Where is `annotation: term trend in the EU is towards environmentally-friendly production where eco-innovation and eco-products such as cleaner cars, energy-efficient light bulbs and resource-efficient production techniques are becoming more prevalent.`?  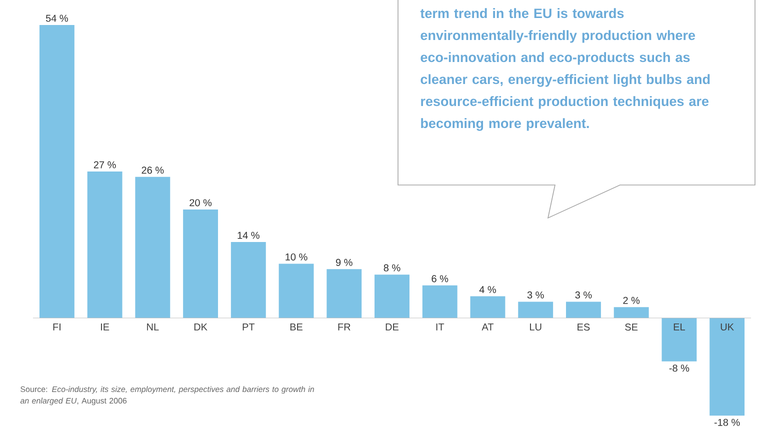
annotation: term trend in the EU is towards environmentally-friendly production where eco-innovation and eco-products such as cleaner cars, energy-efficient light bulbs and resource-efficient production techniques are becoming more prevalent. is located at coordinates (565, 69).